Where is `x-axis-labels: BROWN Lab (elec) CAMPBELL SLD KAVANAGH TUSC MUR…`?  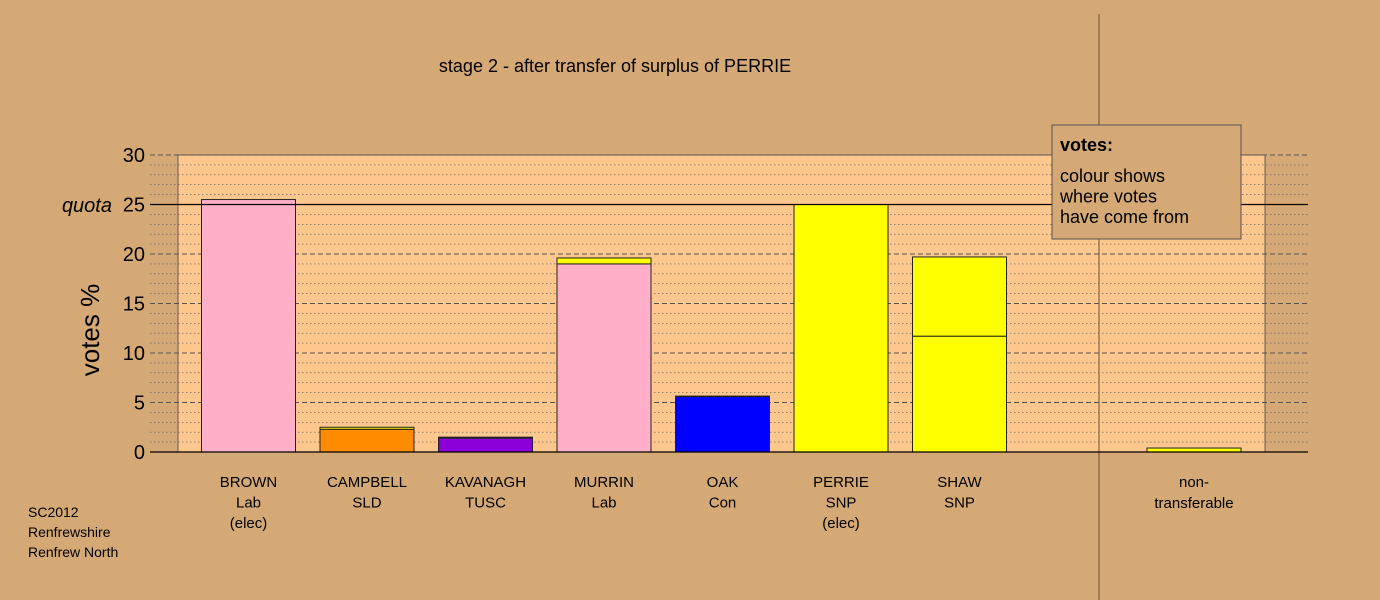
x-axis-labels: BROWN Lab (elec) CAMPBELL SLD KAVANAGH TUSC MUR… is located at coordinates (727, 503).